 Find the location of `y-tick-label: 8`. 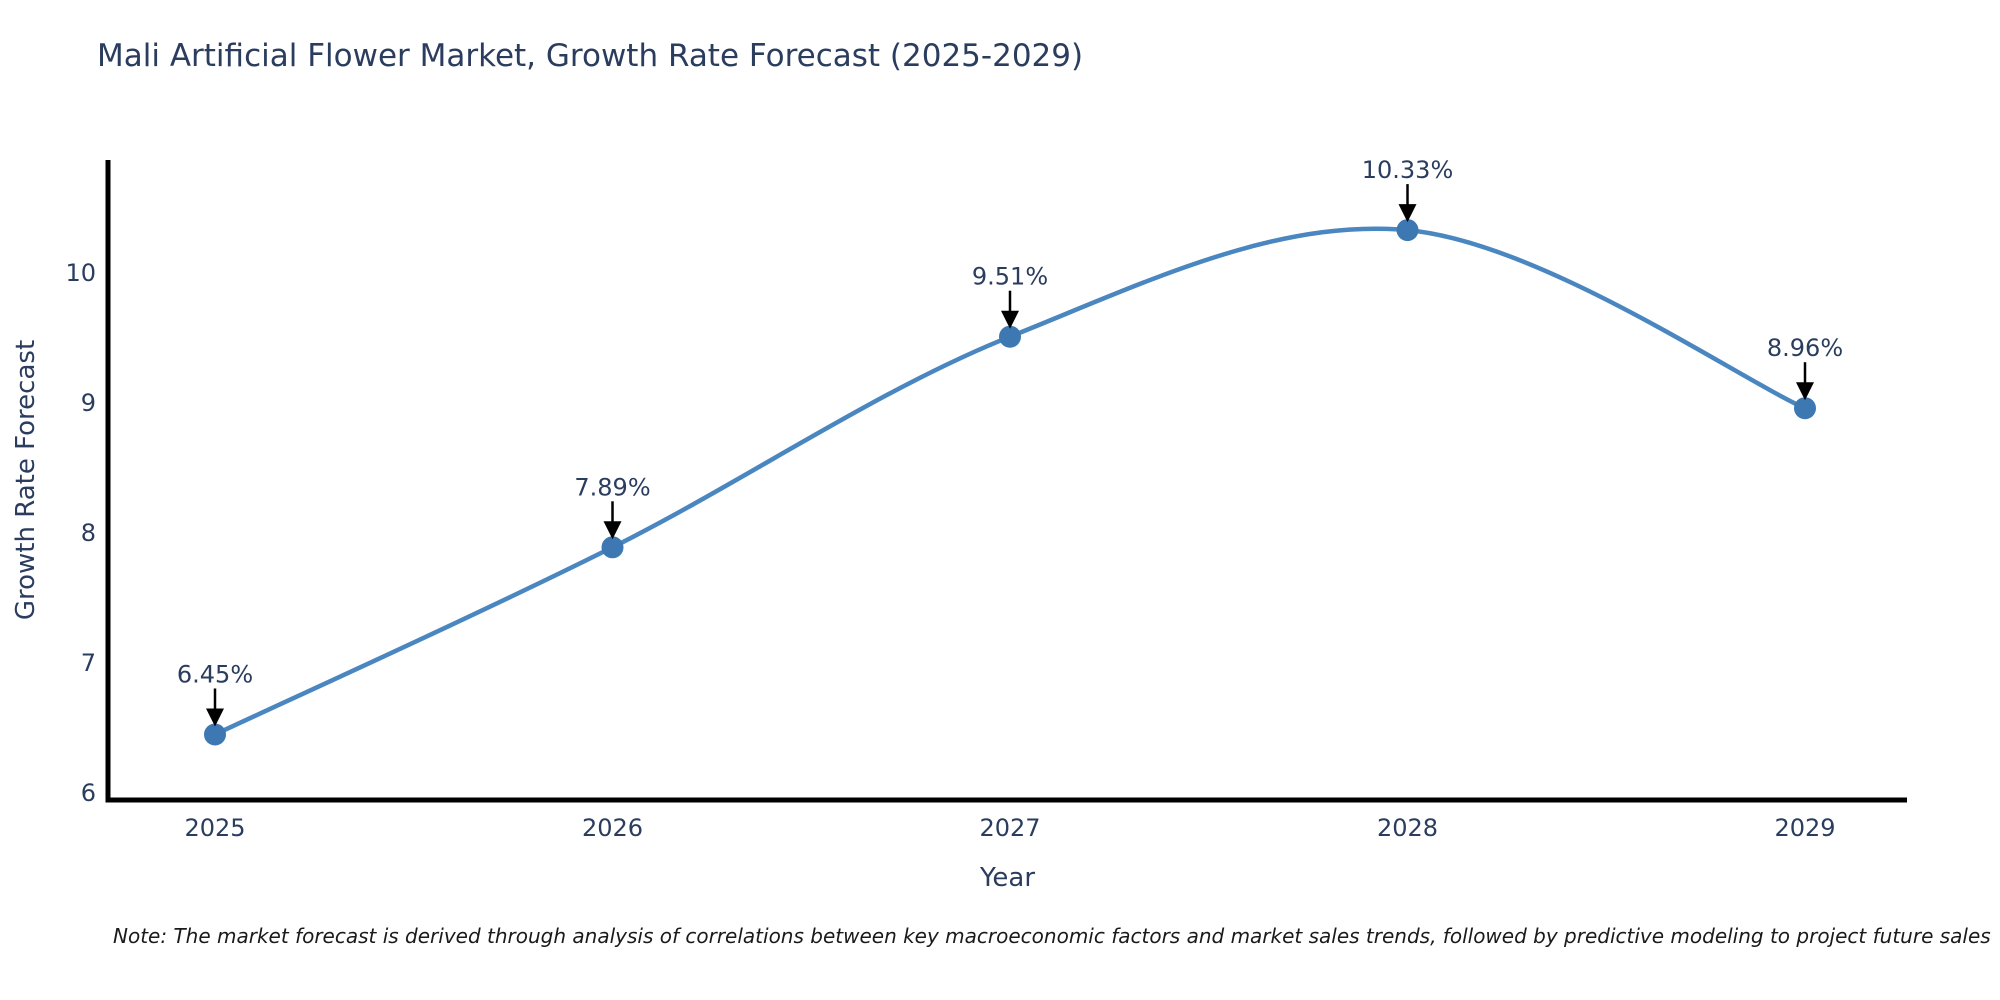

y-tick-label: 8 is located at coordinates (88, 533).